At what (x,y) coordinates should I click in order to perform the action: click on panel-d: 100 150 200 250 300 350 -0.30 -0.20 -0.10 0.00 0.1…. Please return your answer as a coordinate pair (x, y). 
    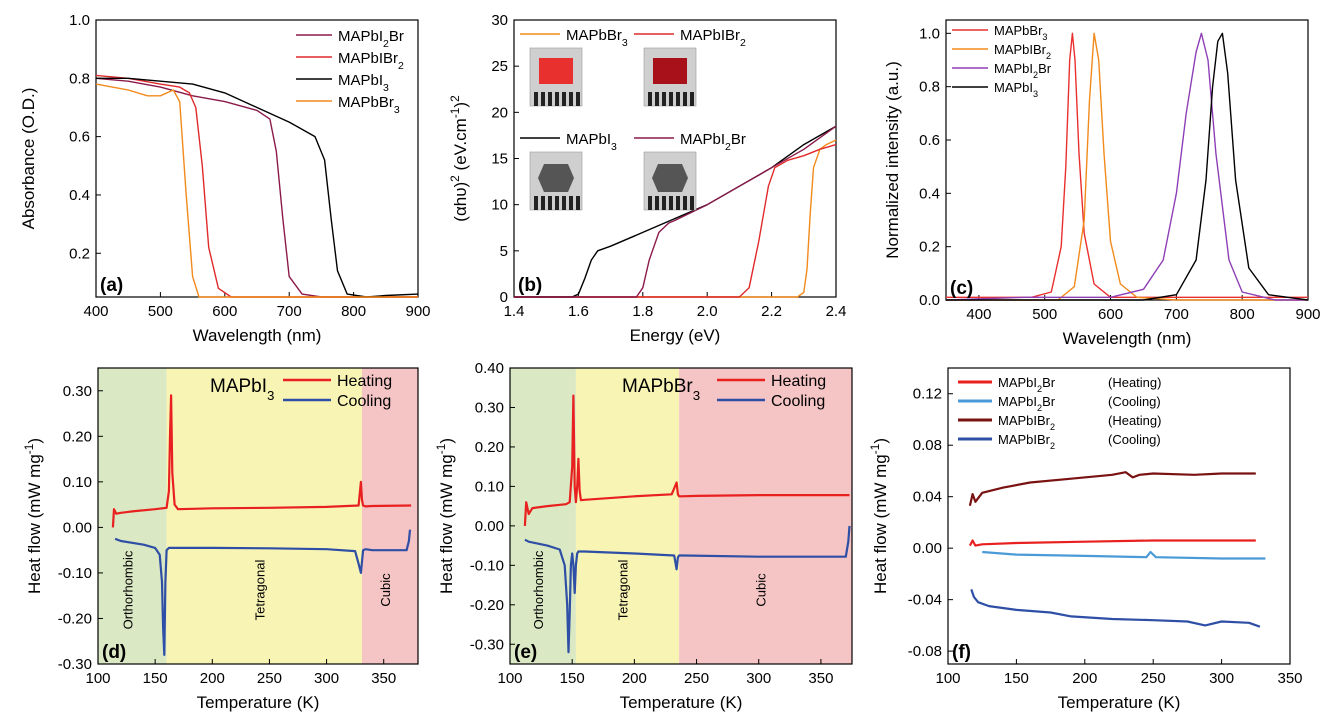
    Looking at the image, I should click on (220, 539).